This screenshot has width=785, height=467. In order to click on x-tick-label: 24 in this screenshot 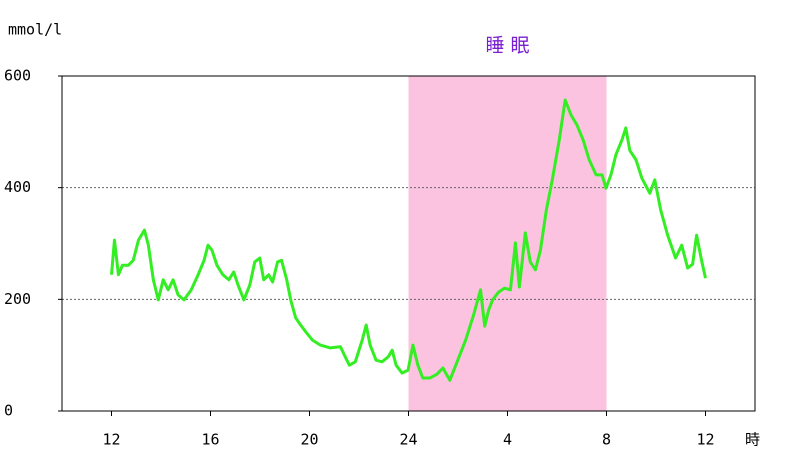, I will do `click(408, 440)`.